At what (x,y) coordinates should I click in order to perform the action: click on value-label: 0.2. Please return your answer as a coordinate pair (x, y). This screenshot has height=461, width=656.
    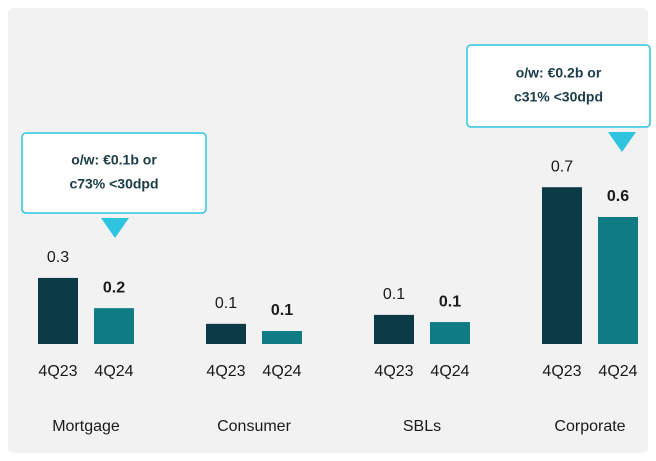
    Looking at the image, I should click on (114, 287).